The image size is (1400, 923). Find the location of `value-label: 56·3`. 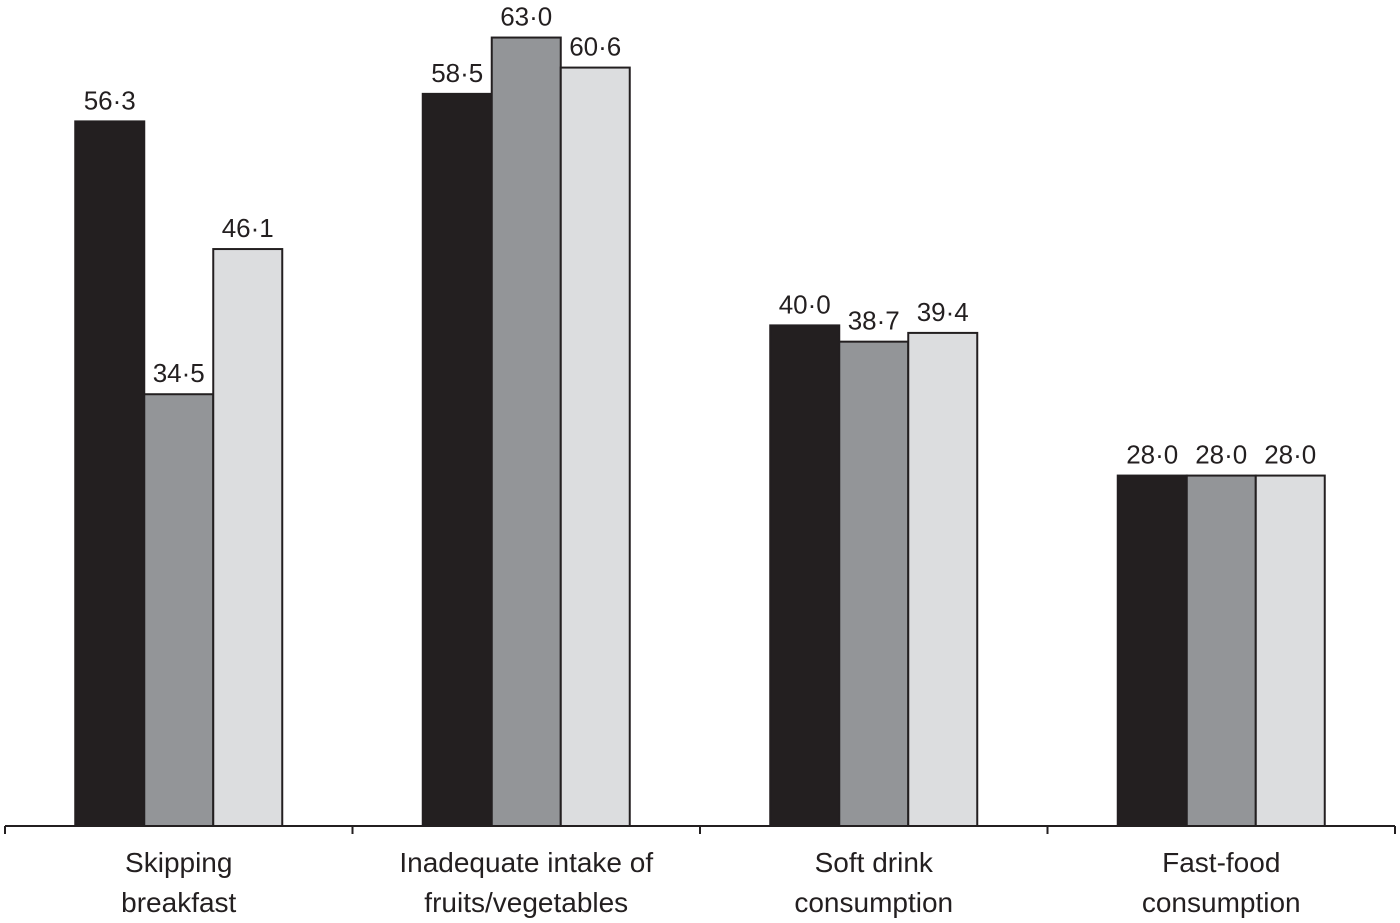

value-label: 56·3 is located at coordinates (110, 100).